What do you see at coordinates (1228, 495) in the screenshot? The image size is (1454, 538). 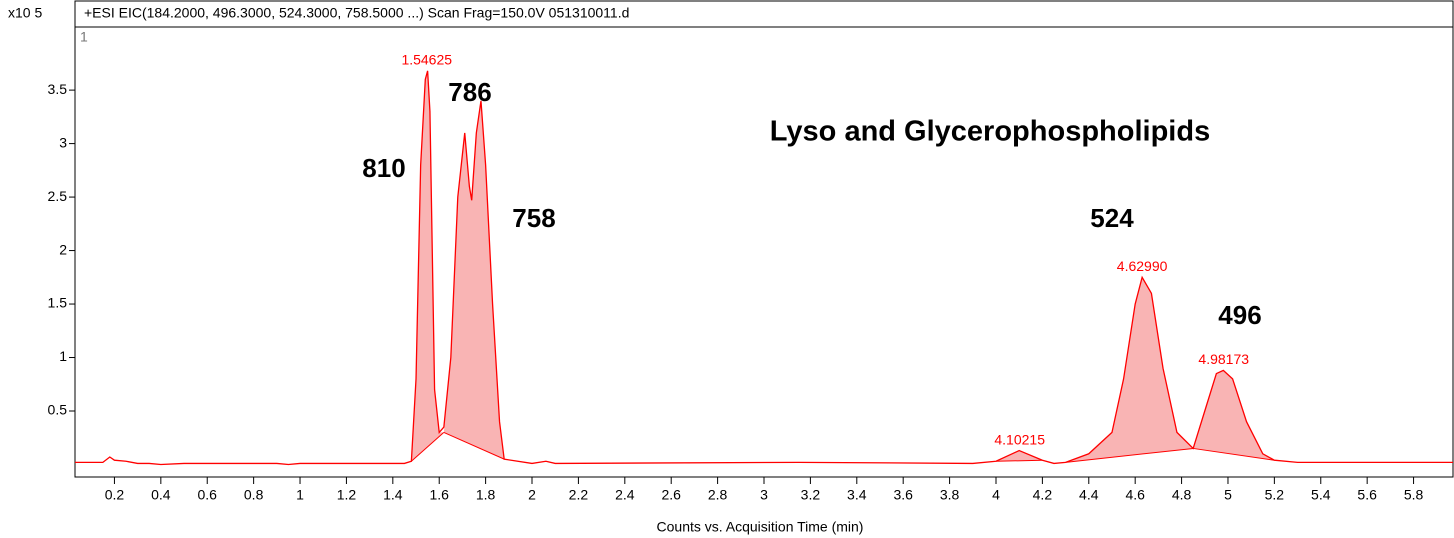 I see `x-tick-label: 5` at bounding box center [1228, 495].